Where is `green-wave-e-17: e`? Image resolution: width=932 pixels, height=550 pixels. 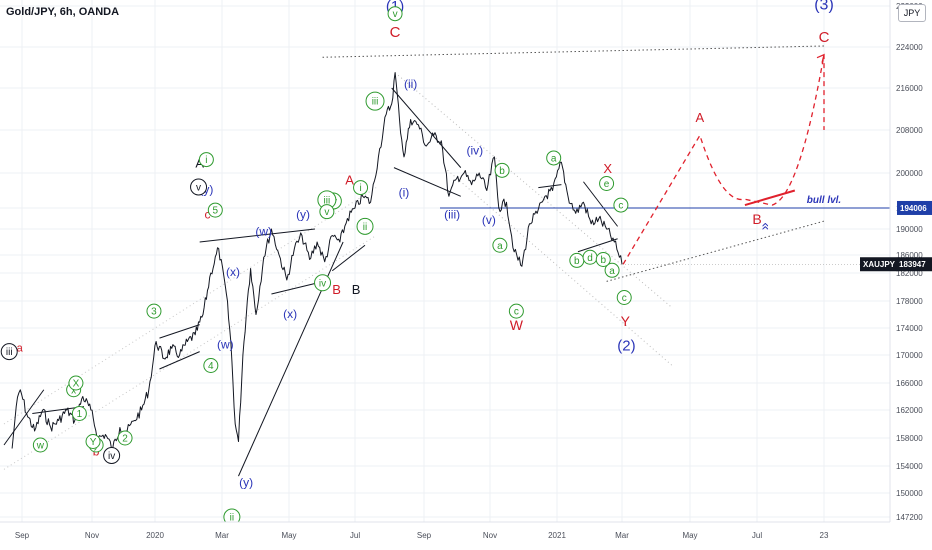
green-wave-e-17: e is located at coordinates (607, 184).